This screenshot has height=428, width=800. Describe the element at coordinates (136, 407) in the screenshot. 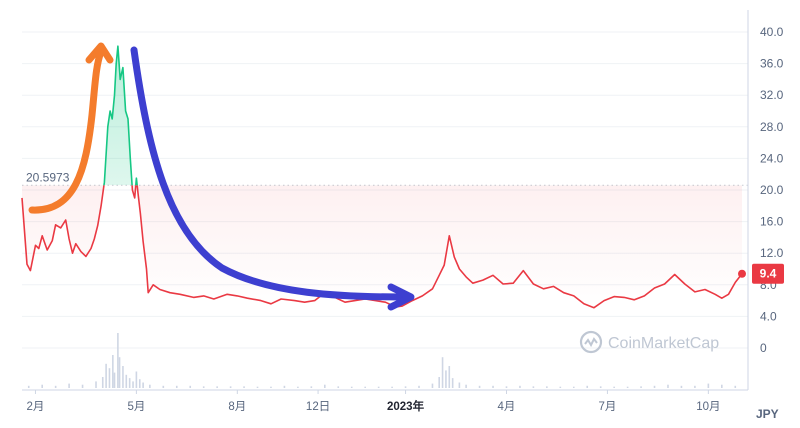

I see `x-tick-label: 5月` at that location.